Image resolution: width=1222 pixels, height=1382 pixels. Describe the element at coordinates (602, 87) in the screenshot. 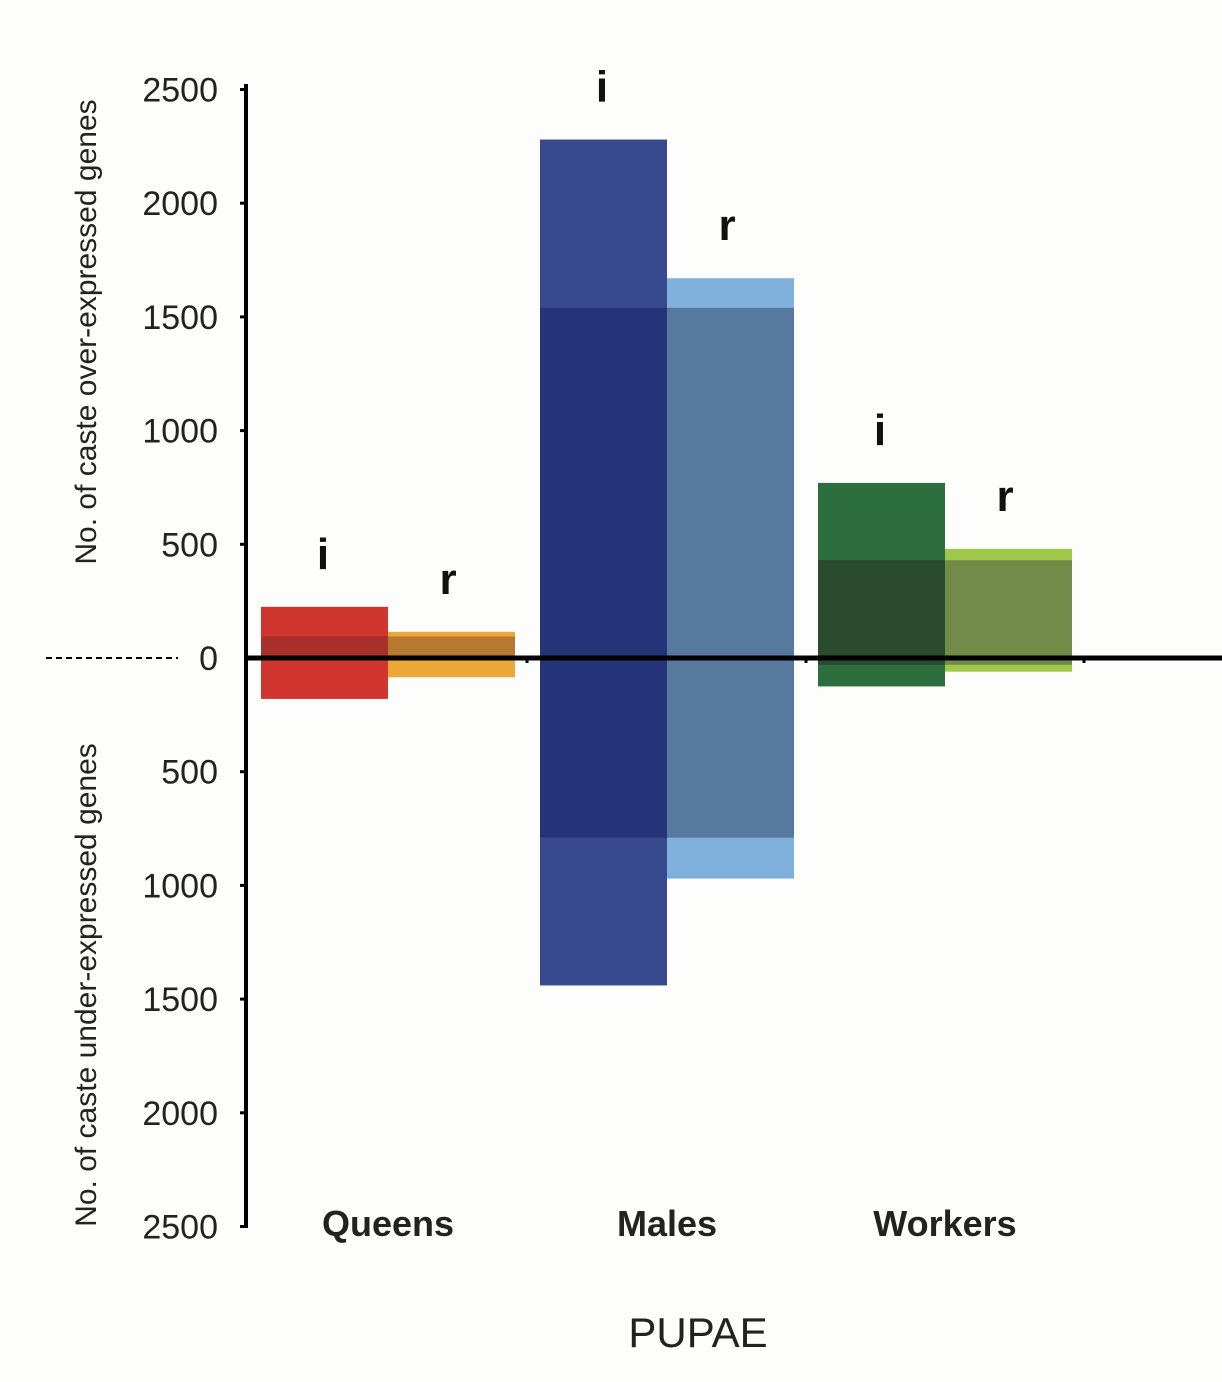

I see `bar-tag-males-i: i` at that location.